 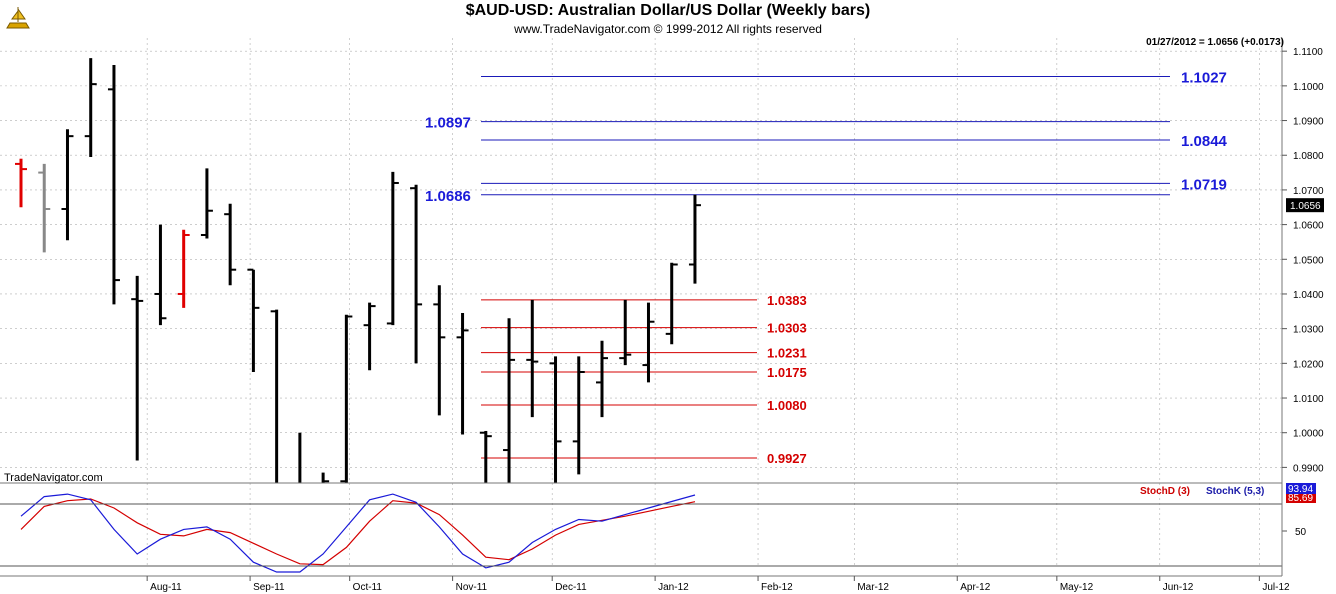 What do you see at coordinates (975, 587) in the screenshot?
I see `date-tick-label: Apr-12` at bounding box center [975, 587].